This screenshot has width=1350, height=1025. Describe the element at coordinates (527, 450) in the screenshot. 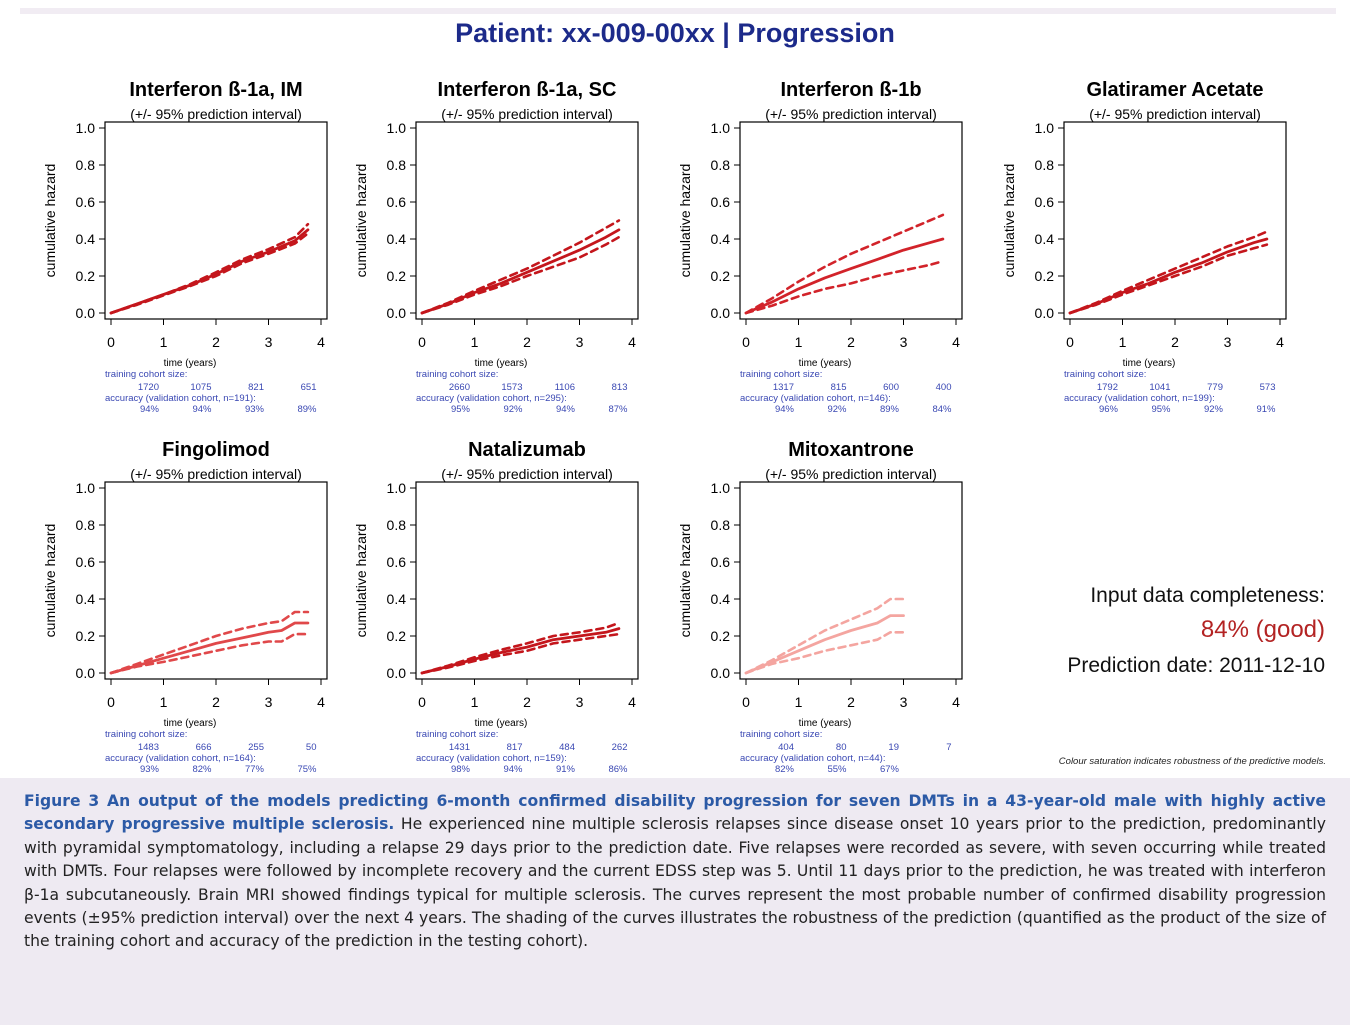

I see `chart-title: Natalizumab` at that location.